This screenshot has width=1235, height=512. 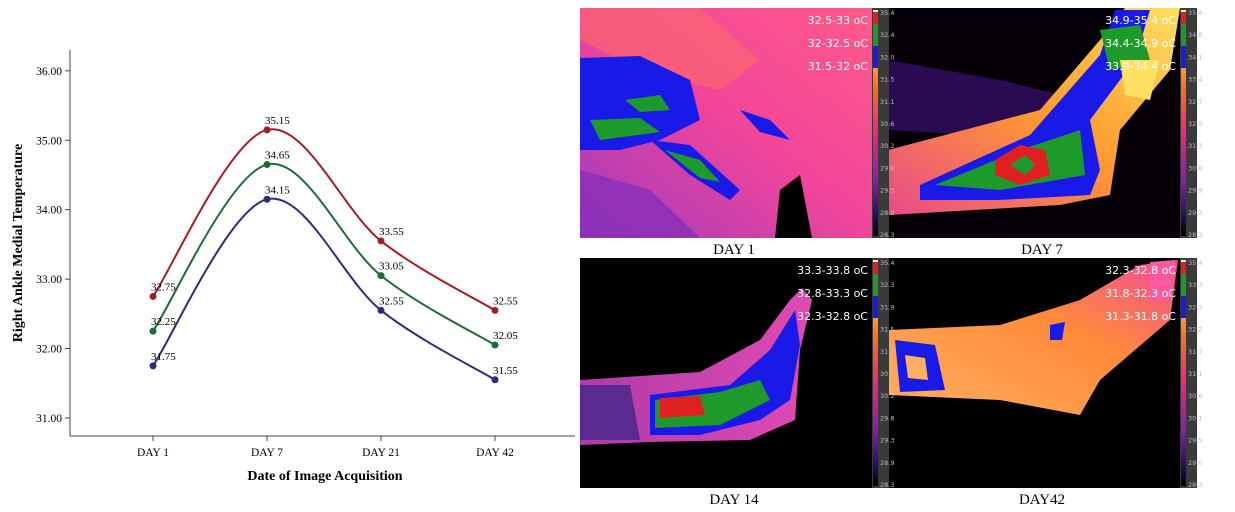 I want to click on x-tick-label: DAY 21, so click(x=381, y=453).